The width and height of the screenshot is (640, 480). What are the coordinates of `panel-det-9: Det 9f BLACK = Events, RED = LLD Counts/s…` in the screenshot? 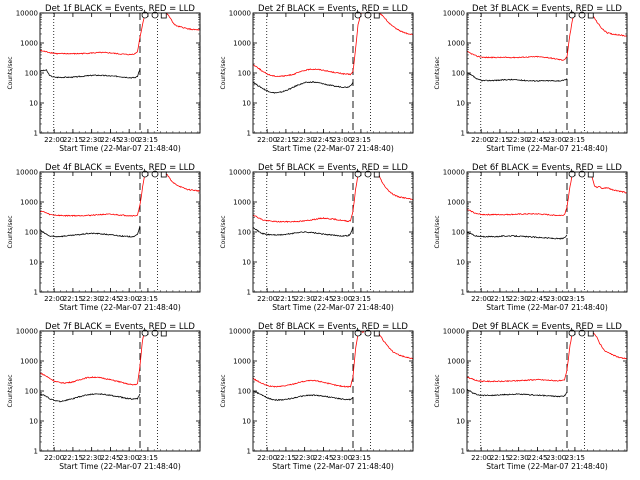 It's located at (531, 396).